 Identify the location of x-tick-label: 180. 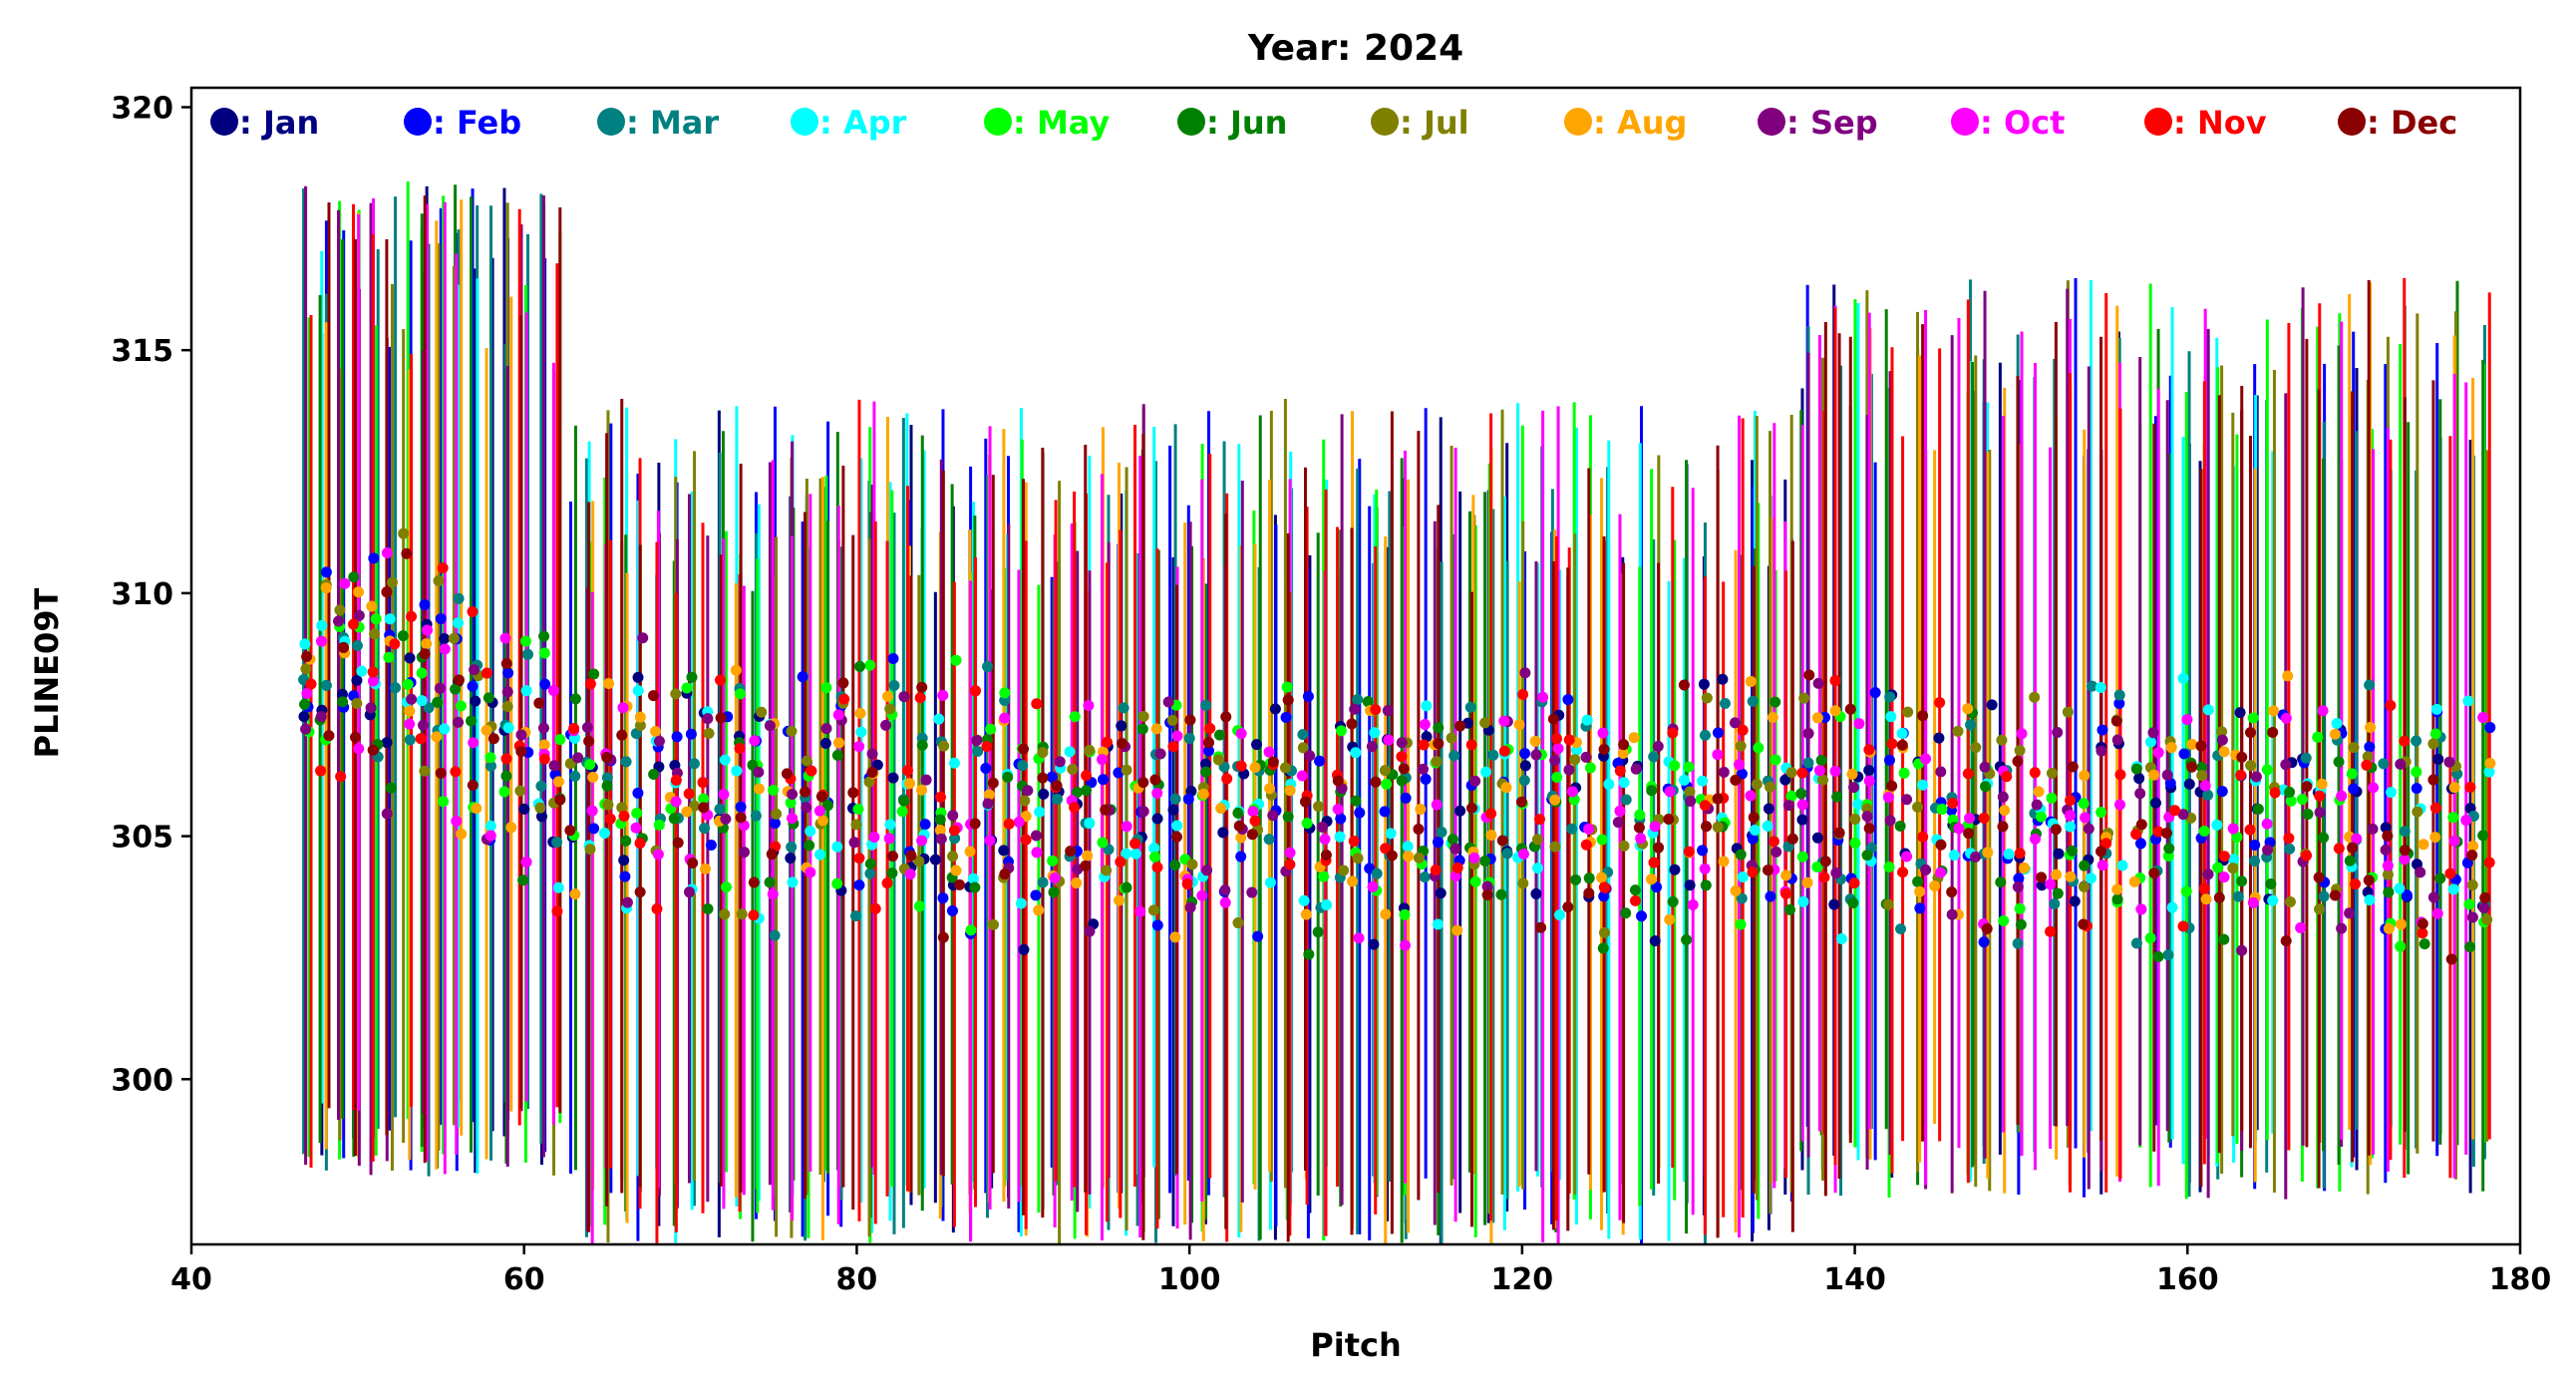
(2520, 1279).